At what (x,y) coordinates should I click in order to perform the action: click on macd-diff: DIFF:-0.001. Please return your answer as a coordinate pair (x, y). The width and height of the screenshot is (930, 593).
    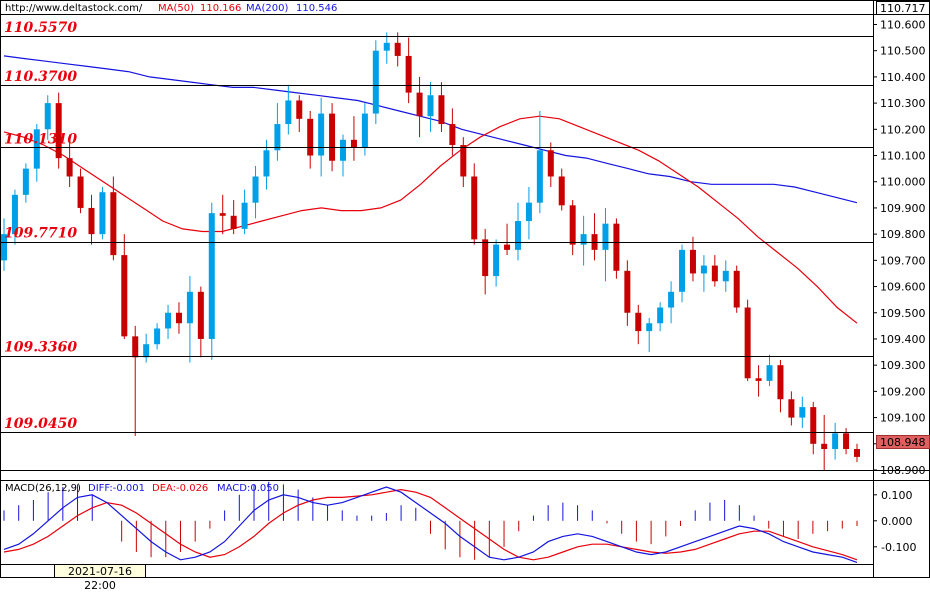
    Looking at the image, I should click on (116, 488).